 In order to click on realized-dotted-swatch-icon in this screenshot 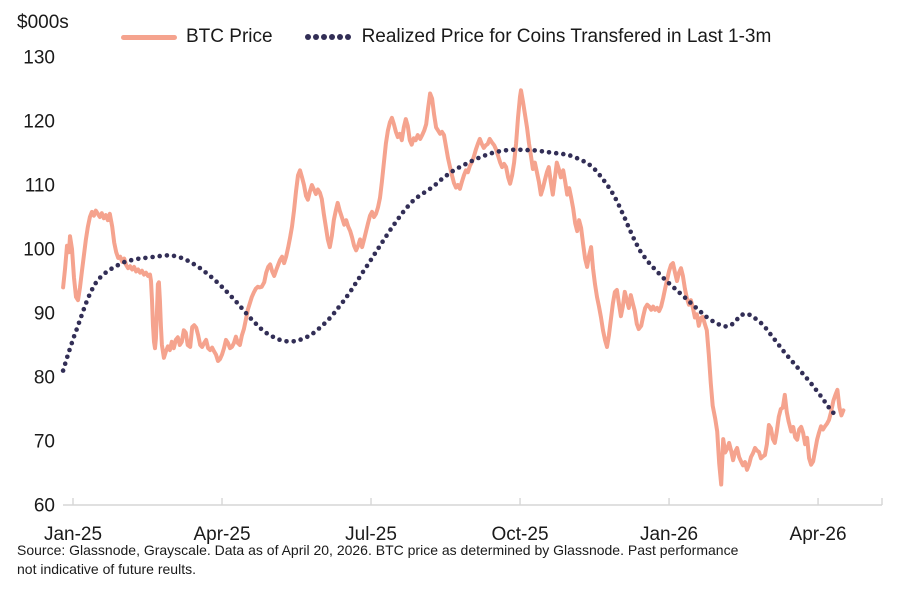, I will do `click(328, 37)`.